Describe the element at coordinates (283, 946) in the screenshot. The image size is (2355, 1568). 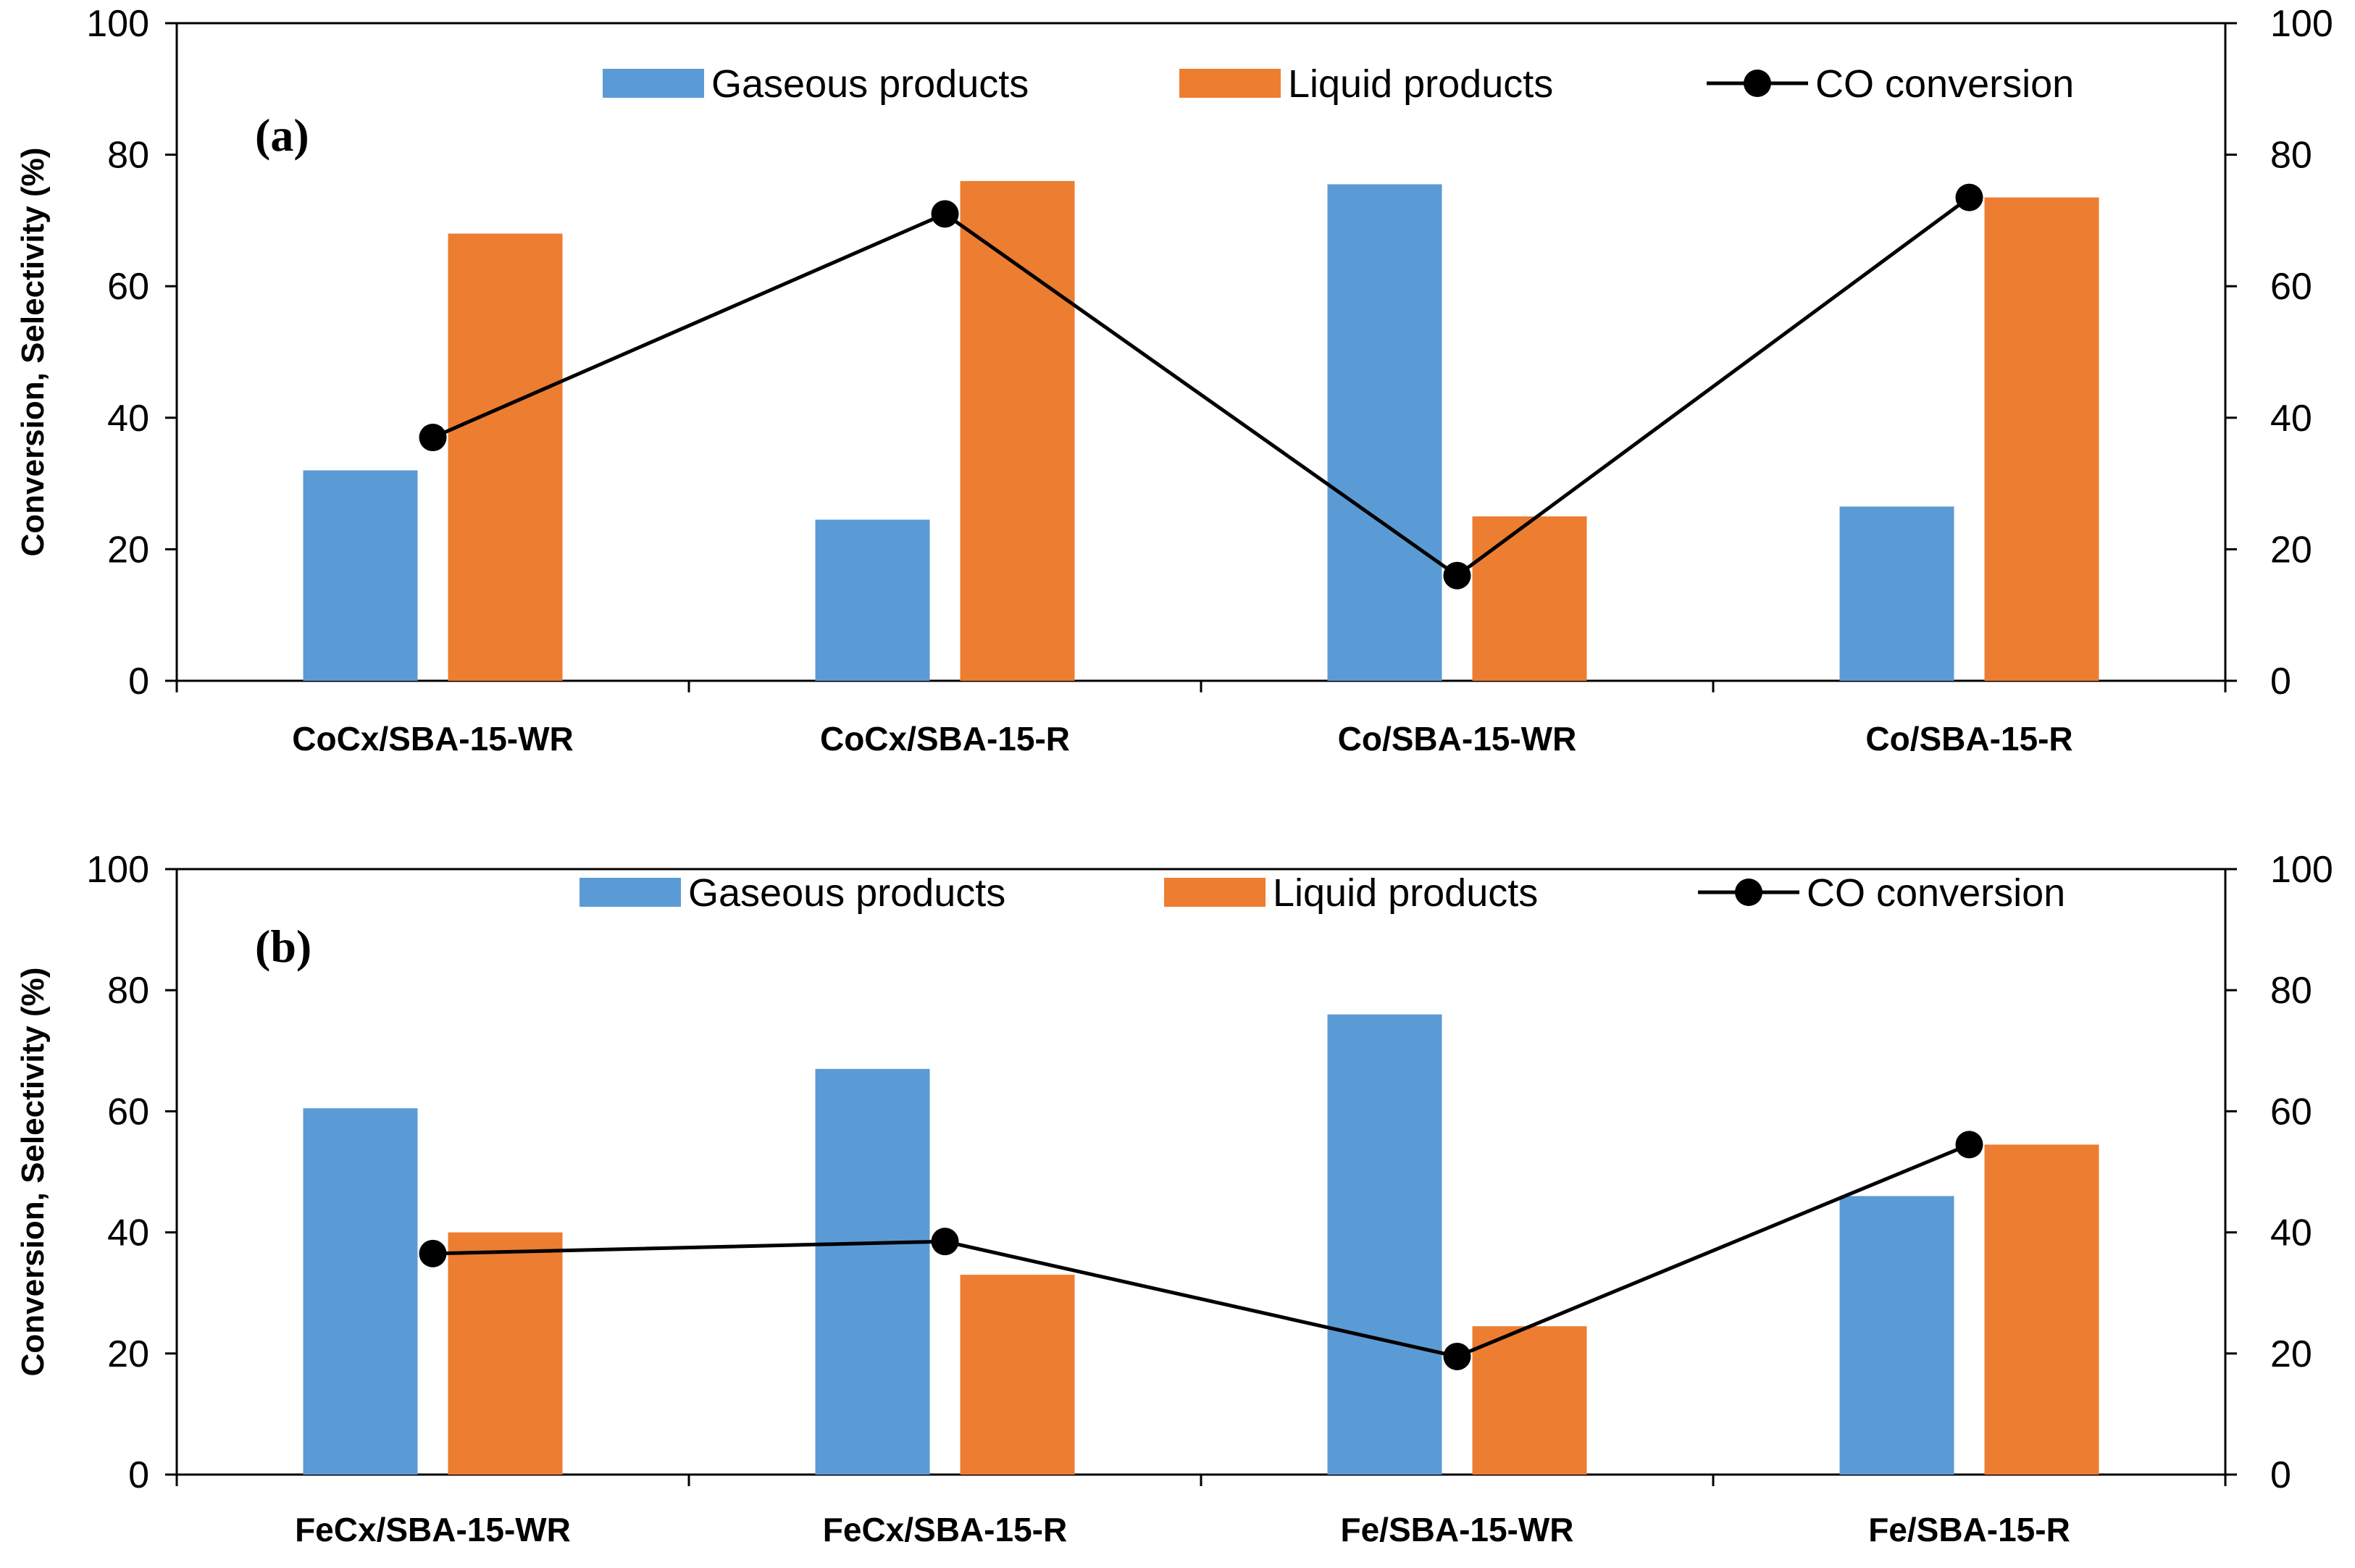
I see `panel-label: (b)` at that location.